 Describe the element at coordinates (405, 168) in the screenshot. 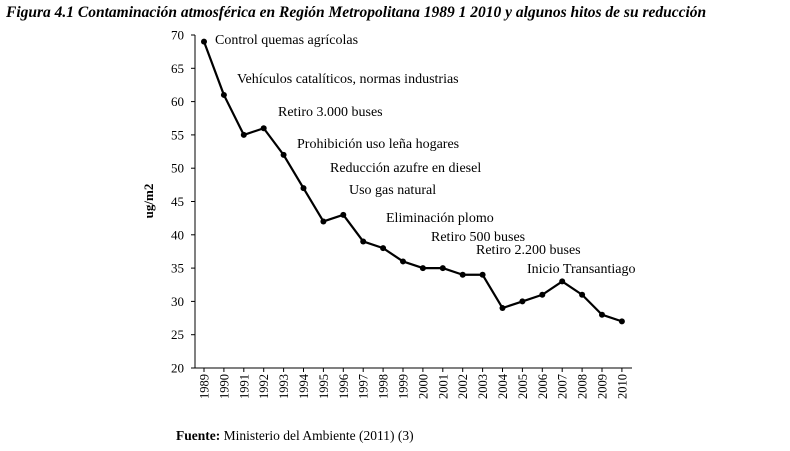

I see `annotation-label: Reducción azufre en diesel` at that location.